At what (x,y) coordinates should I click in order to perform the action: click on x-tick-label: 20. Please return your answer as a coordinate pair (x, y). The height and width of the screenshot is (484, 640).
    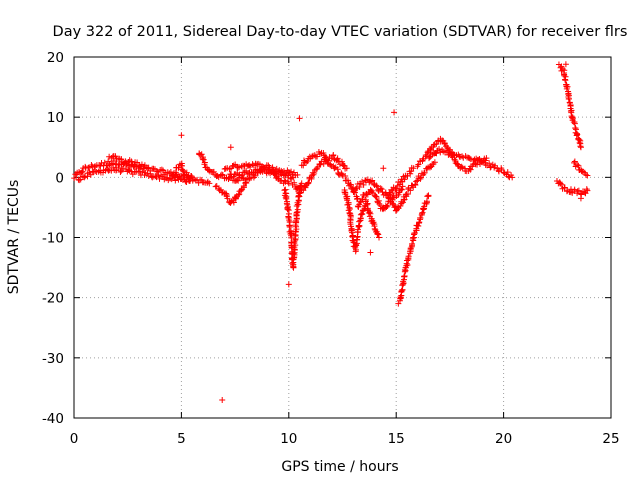
    Looking at the image, I should click on (503, 439).